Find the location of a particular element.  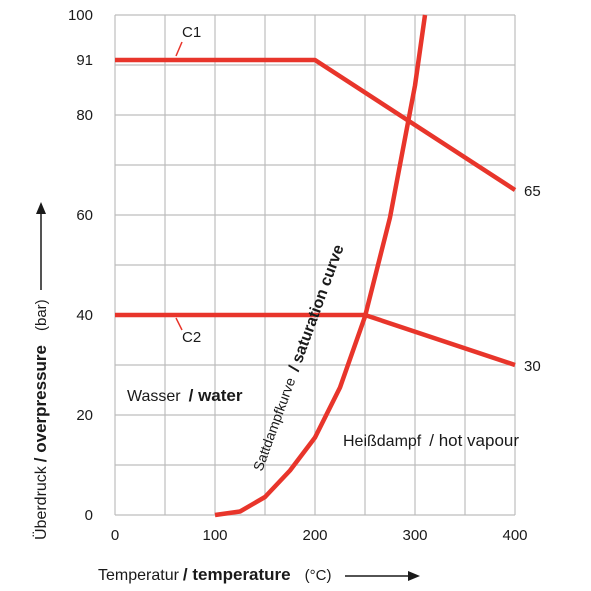

water-label-en: / water is located at coordinates (216, 395).